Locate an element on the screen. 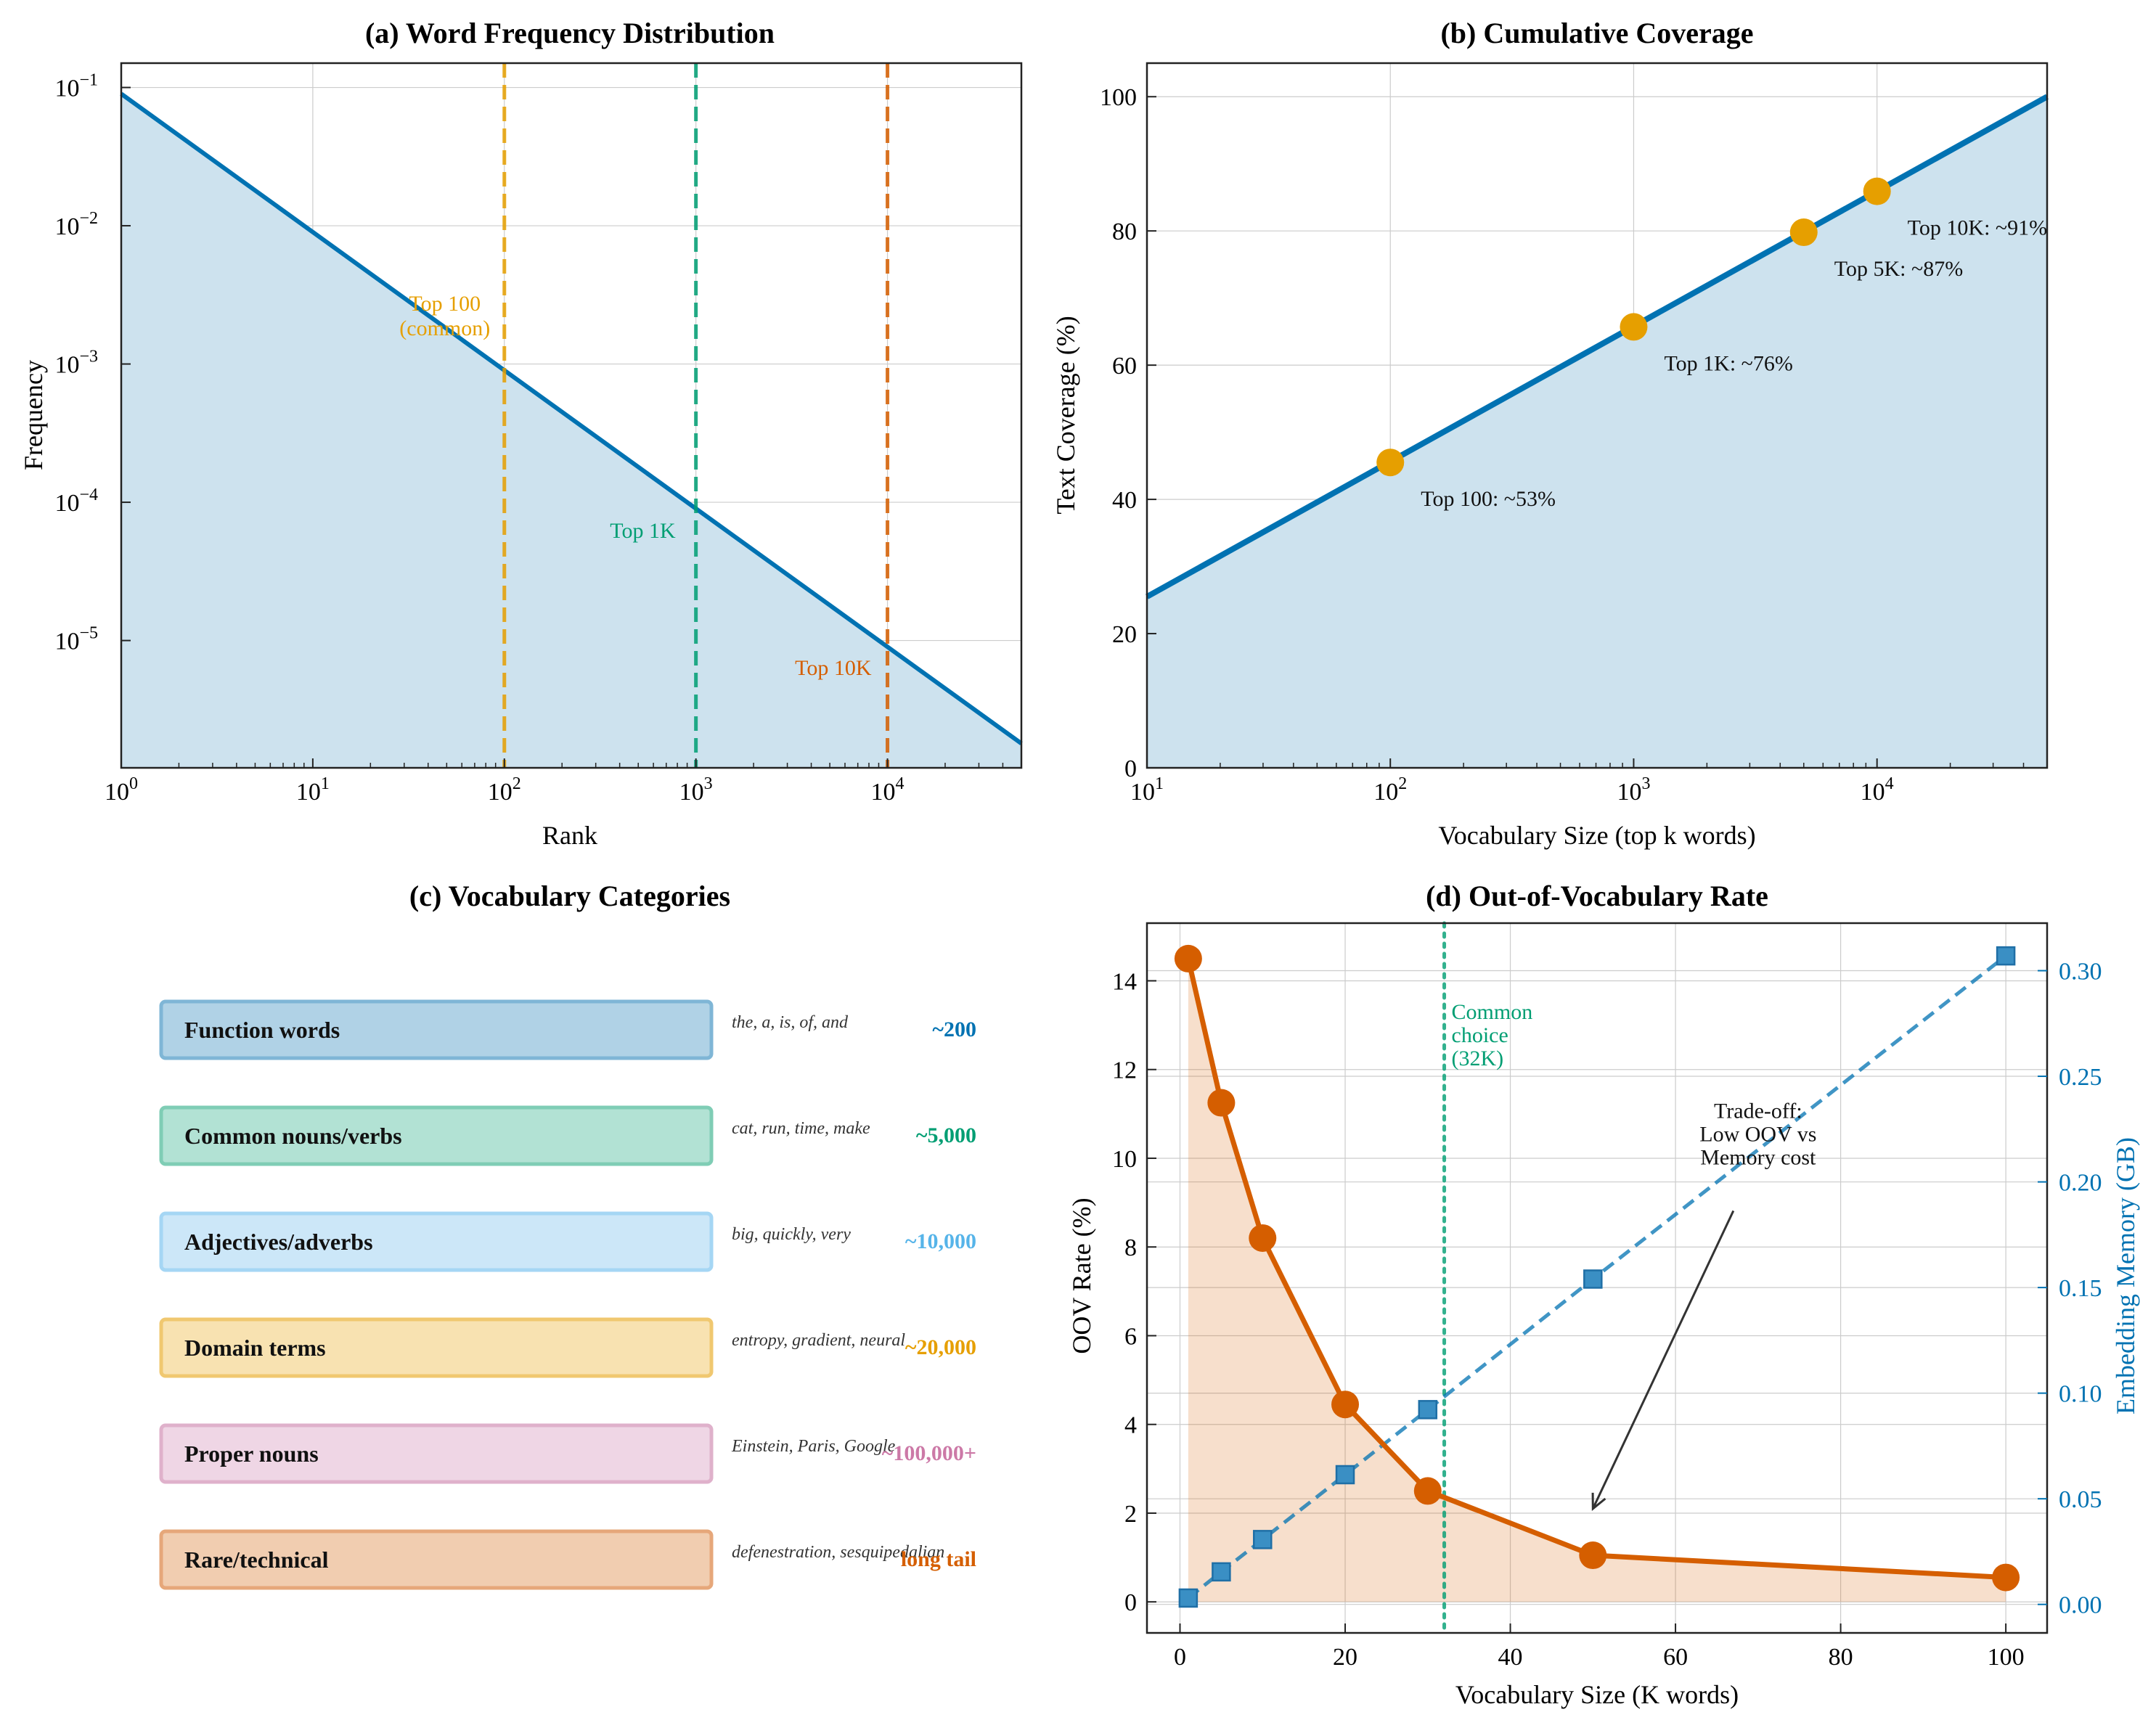  panel-a-title: (a) Word Frequency Distribution is located at coordinates (570, 33).